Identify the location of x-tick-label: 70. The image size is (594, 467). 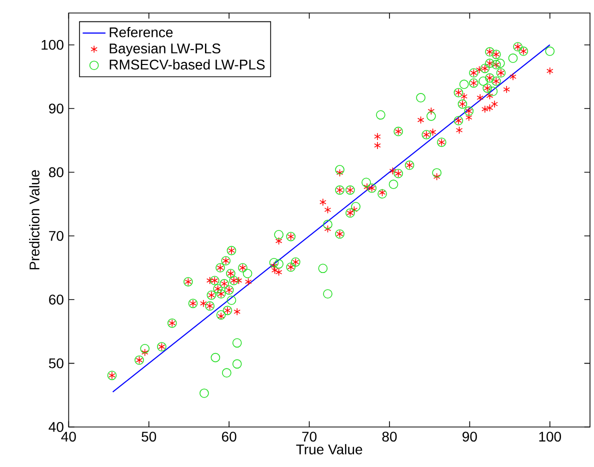
(309, 437).